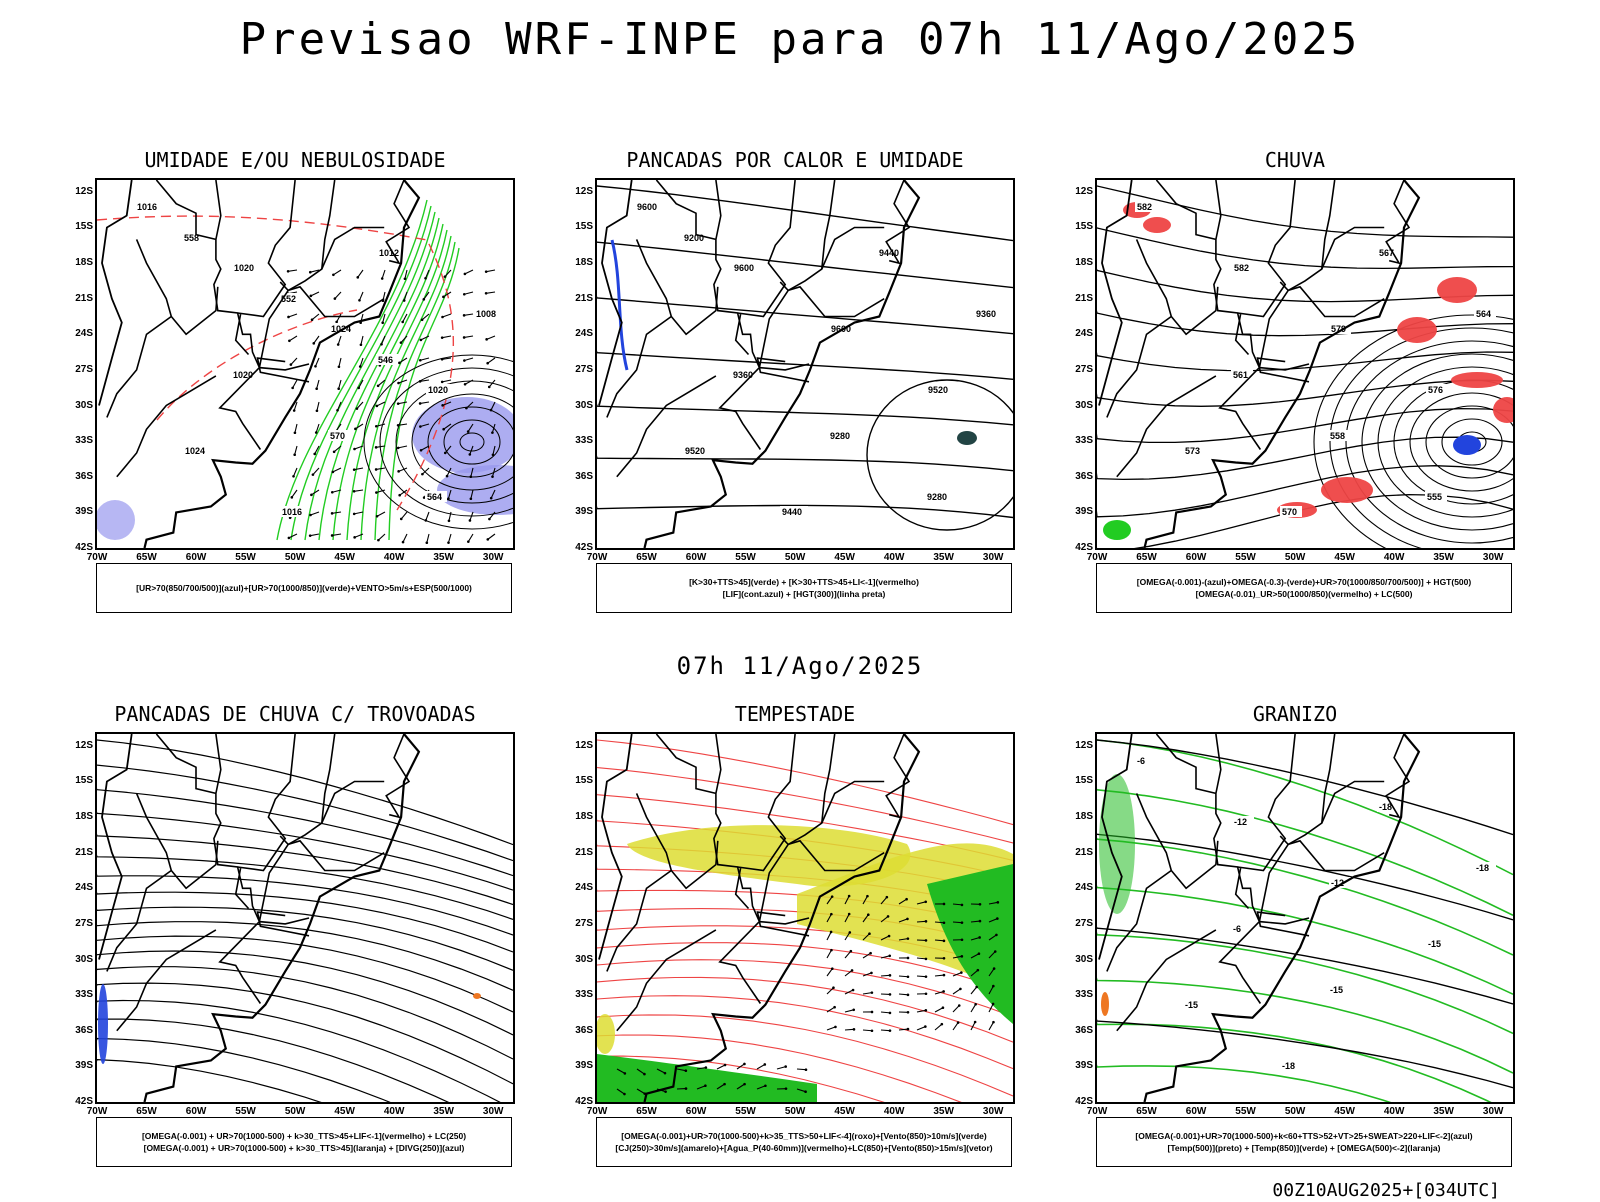  Describe the element at coordinates (800, 39) in the screenshot. I see `page-title: Previsao WRF-INPE para 07h 11/Ago/2025` at that location.